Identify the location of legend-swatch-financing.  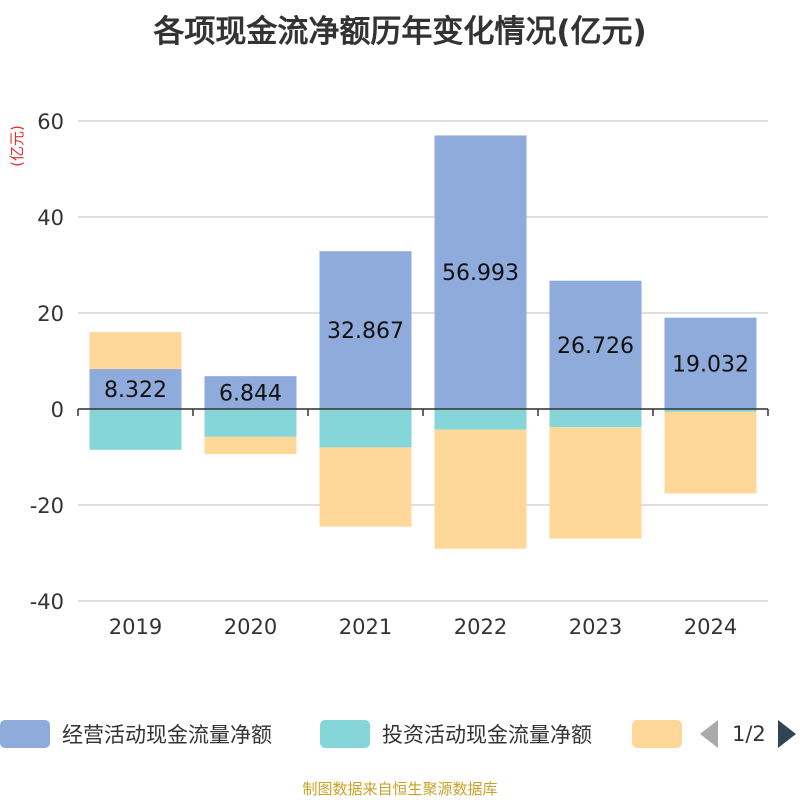
(657, 734).